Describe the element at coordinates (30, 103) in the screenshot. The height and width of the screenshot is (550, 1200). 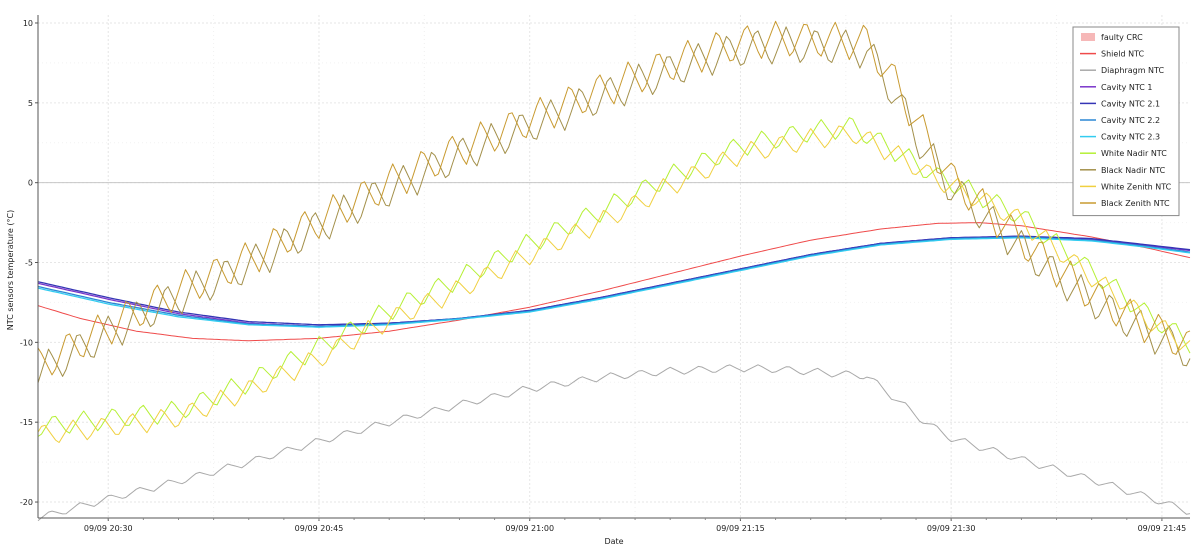
I see `y-tick-label: 5` at that location.